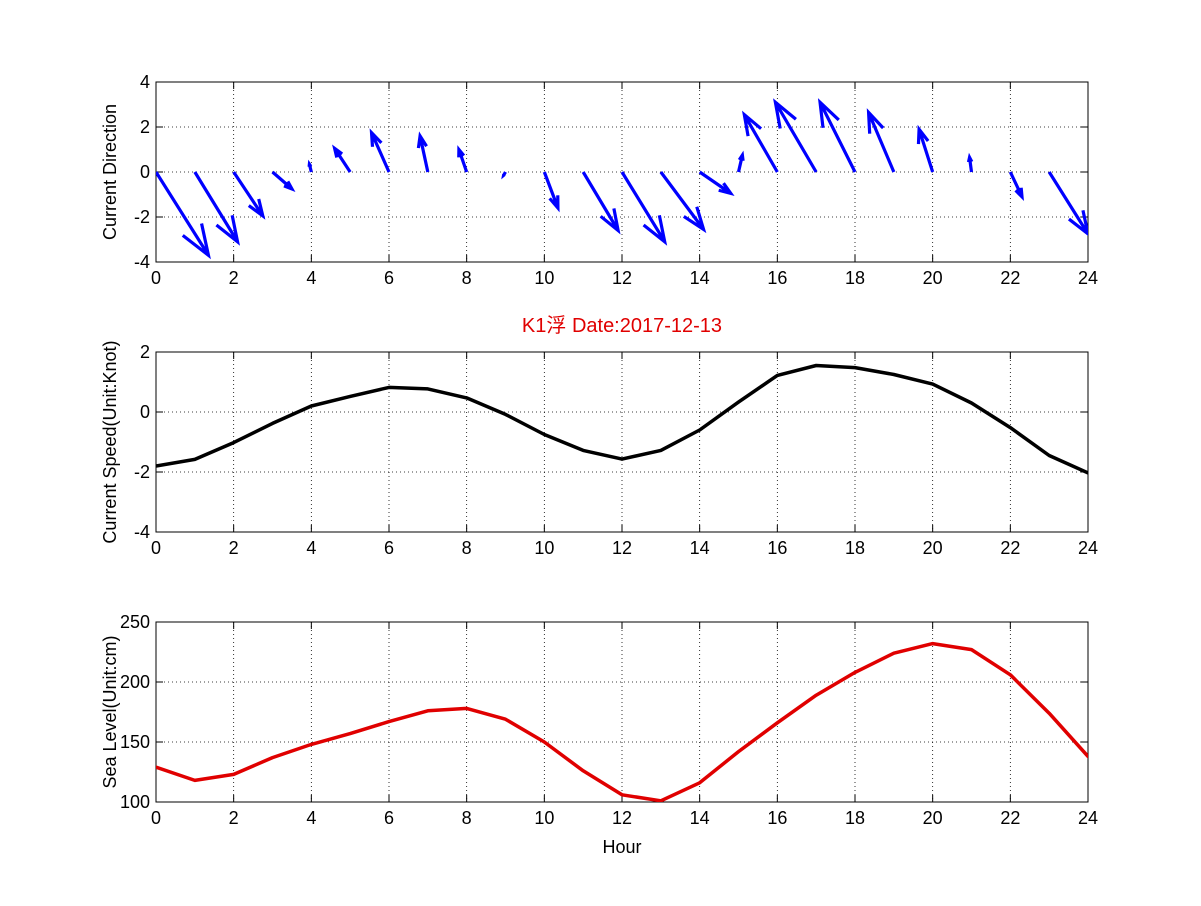 This screenshot has width=1201, height=906. What do you see at coordinates (1088, 278) in the screenshot?
I see `current-direction-xtick-label: 24` at bounding box center [1088, 278].